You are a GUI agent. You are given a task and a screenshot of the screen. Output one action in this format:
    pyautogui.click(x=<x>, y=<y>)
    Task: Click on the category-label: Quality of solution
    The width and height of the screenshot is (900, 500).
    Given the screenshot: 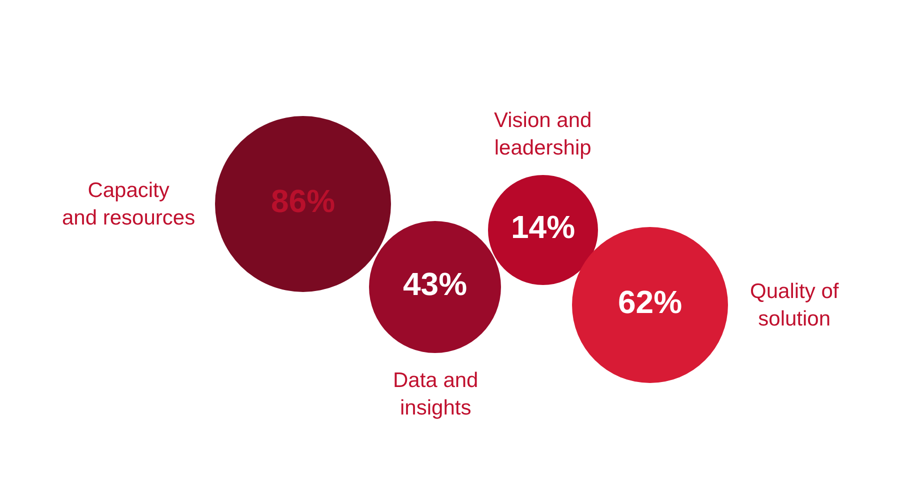 What is the action you would take?
    pyautogui.click(x=794, y=305)
    